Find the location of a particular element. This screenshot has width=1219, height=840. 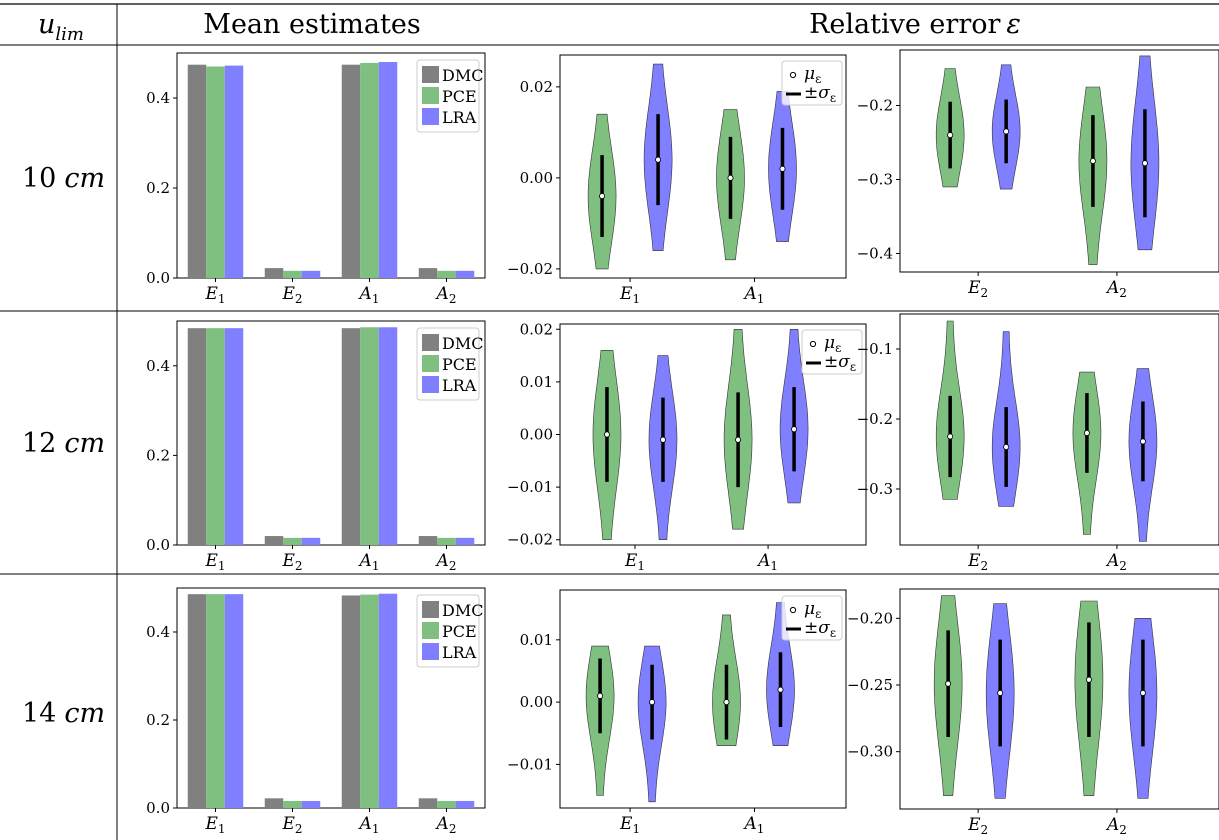

violin-chart-panel-4: −0.02 −0.01 0.00 0.01 0.02 E1 A1 με±σε is located at coordinates (687, 446).